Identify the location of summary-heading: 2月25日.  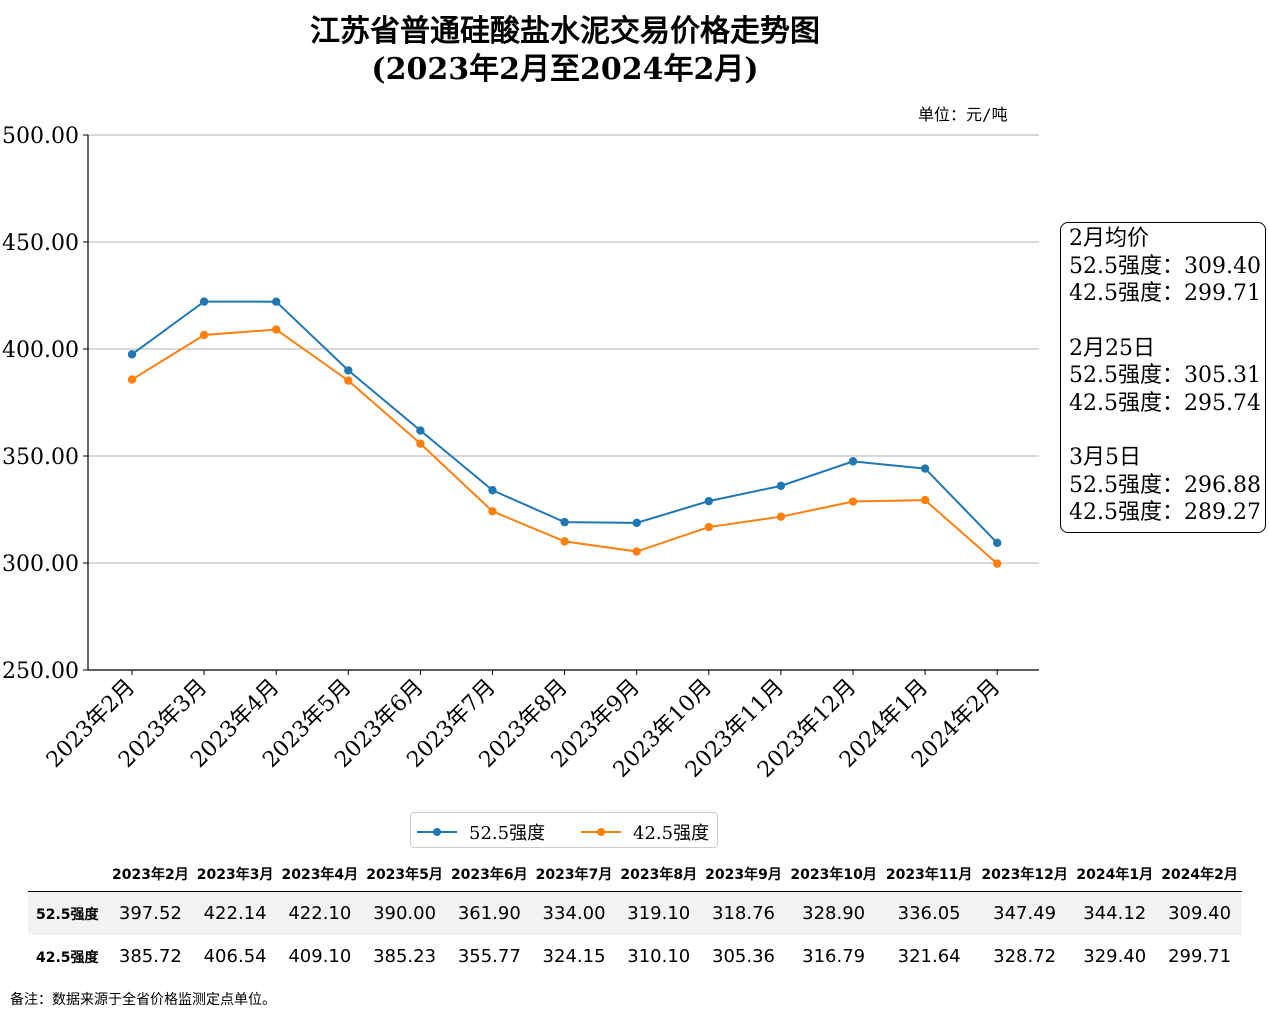
(1112, 348).